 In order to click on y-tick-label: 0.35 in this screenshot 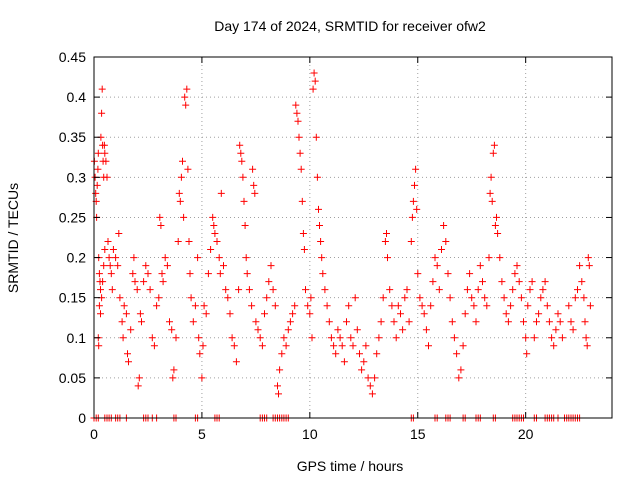, I will do `click(72, 137)`.